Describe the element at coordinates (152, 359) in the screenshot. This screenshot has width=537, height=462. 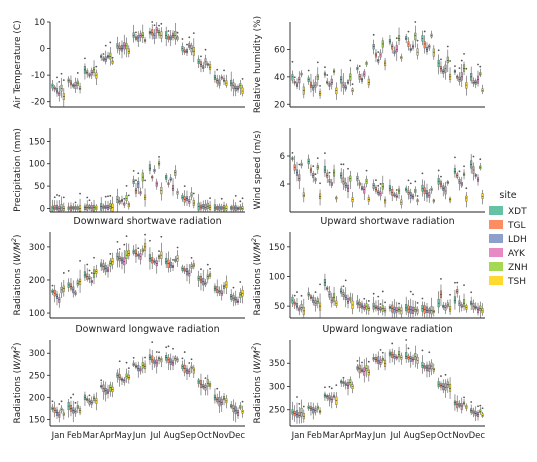
I see `box-TGL-Jul` at that location.